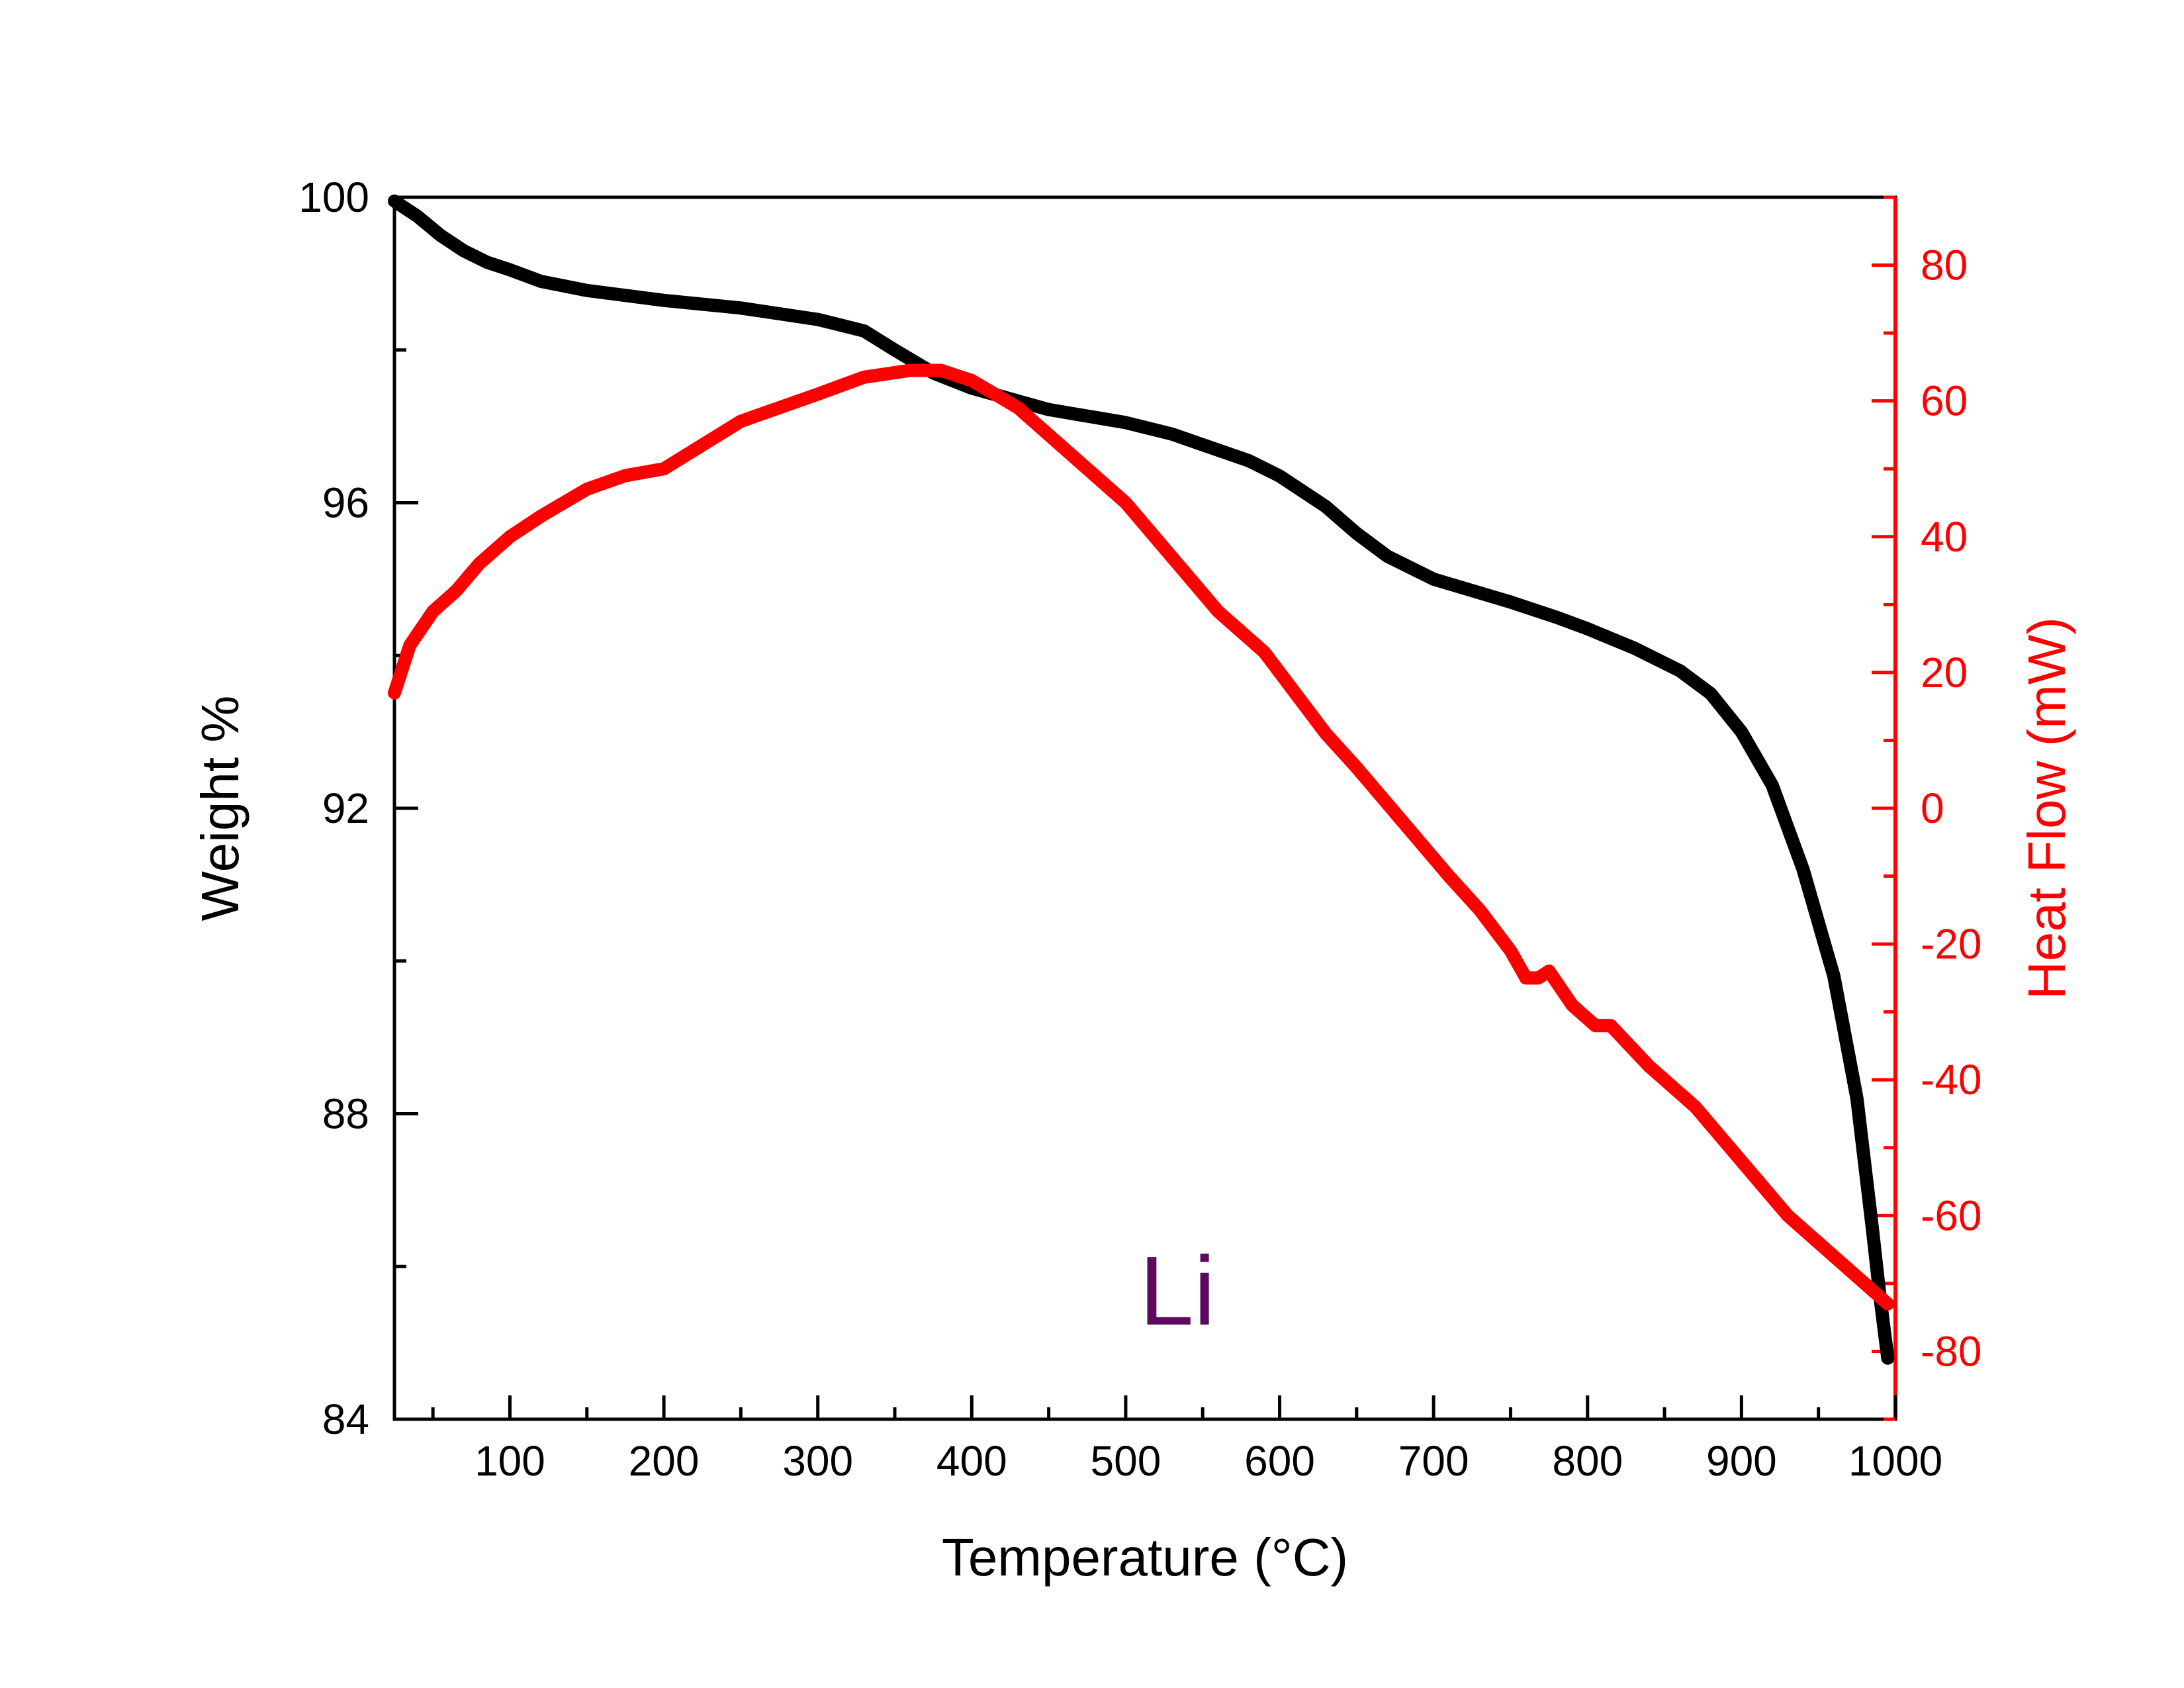 This screenshot has width=2184, height=1688. What do you see at coordinates (1741, 1461) in the screenshot?
I see `x-tick-label: 900` at bounding box center [1741, 1461].